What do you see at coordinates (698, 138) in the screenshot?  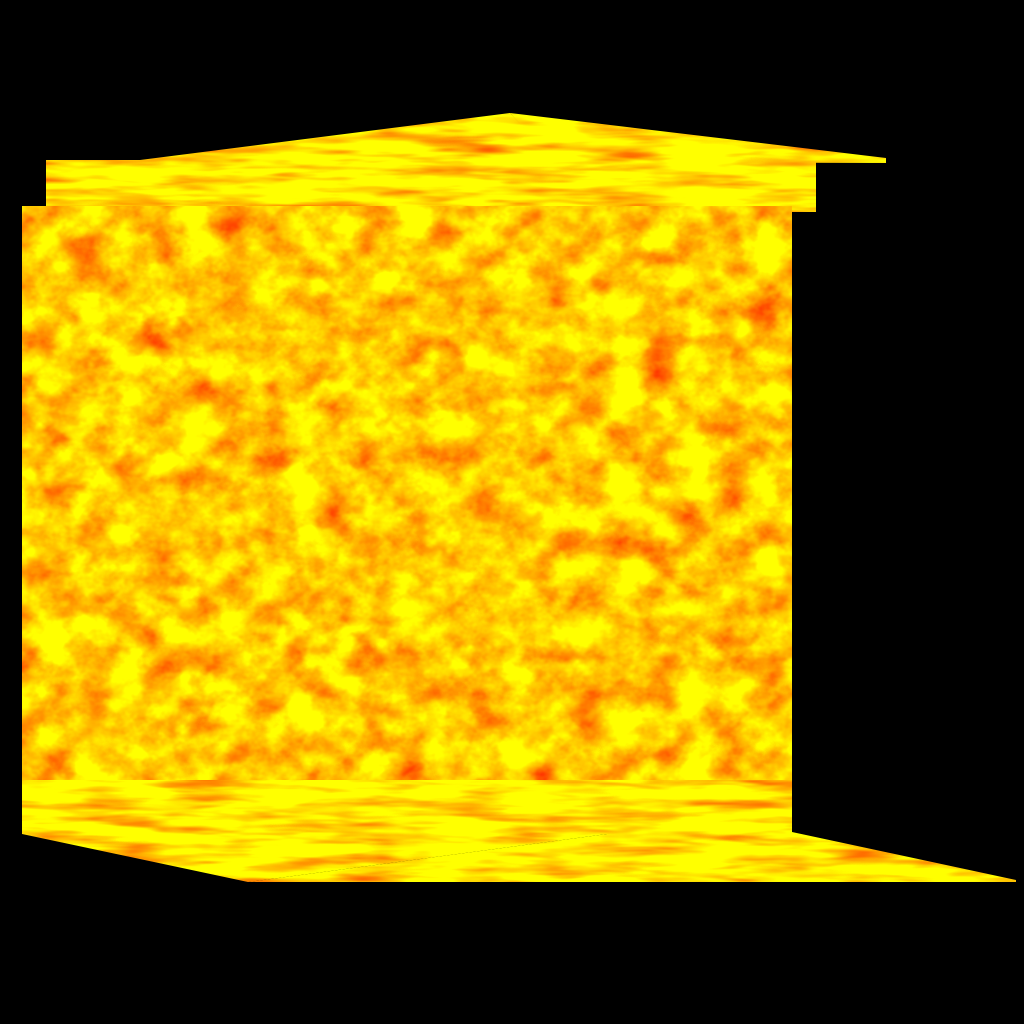 I see `cube-top-face-wing` at bounding box center [698, 138].